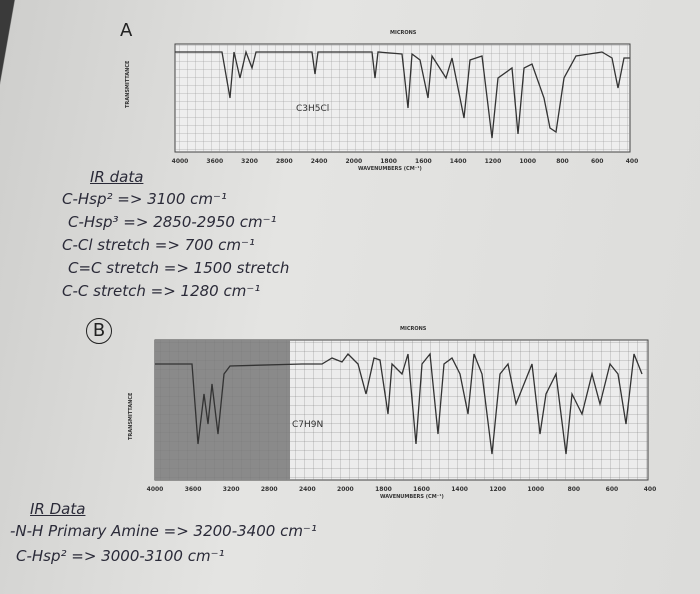 This screenshot has height=594, width=700. Describe the element at coordinates (120, 556) in the screenshot. I see `note: C-Hsp² => 3000-3100 cm⁻¹` at that location.